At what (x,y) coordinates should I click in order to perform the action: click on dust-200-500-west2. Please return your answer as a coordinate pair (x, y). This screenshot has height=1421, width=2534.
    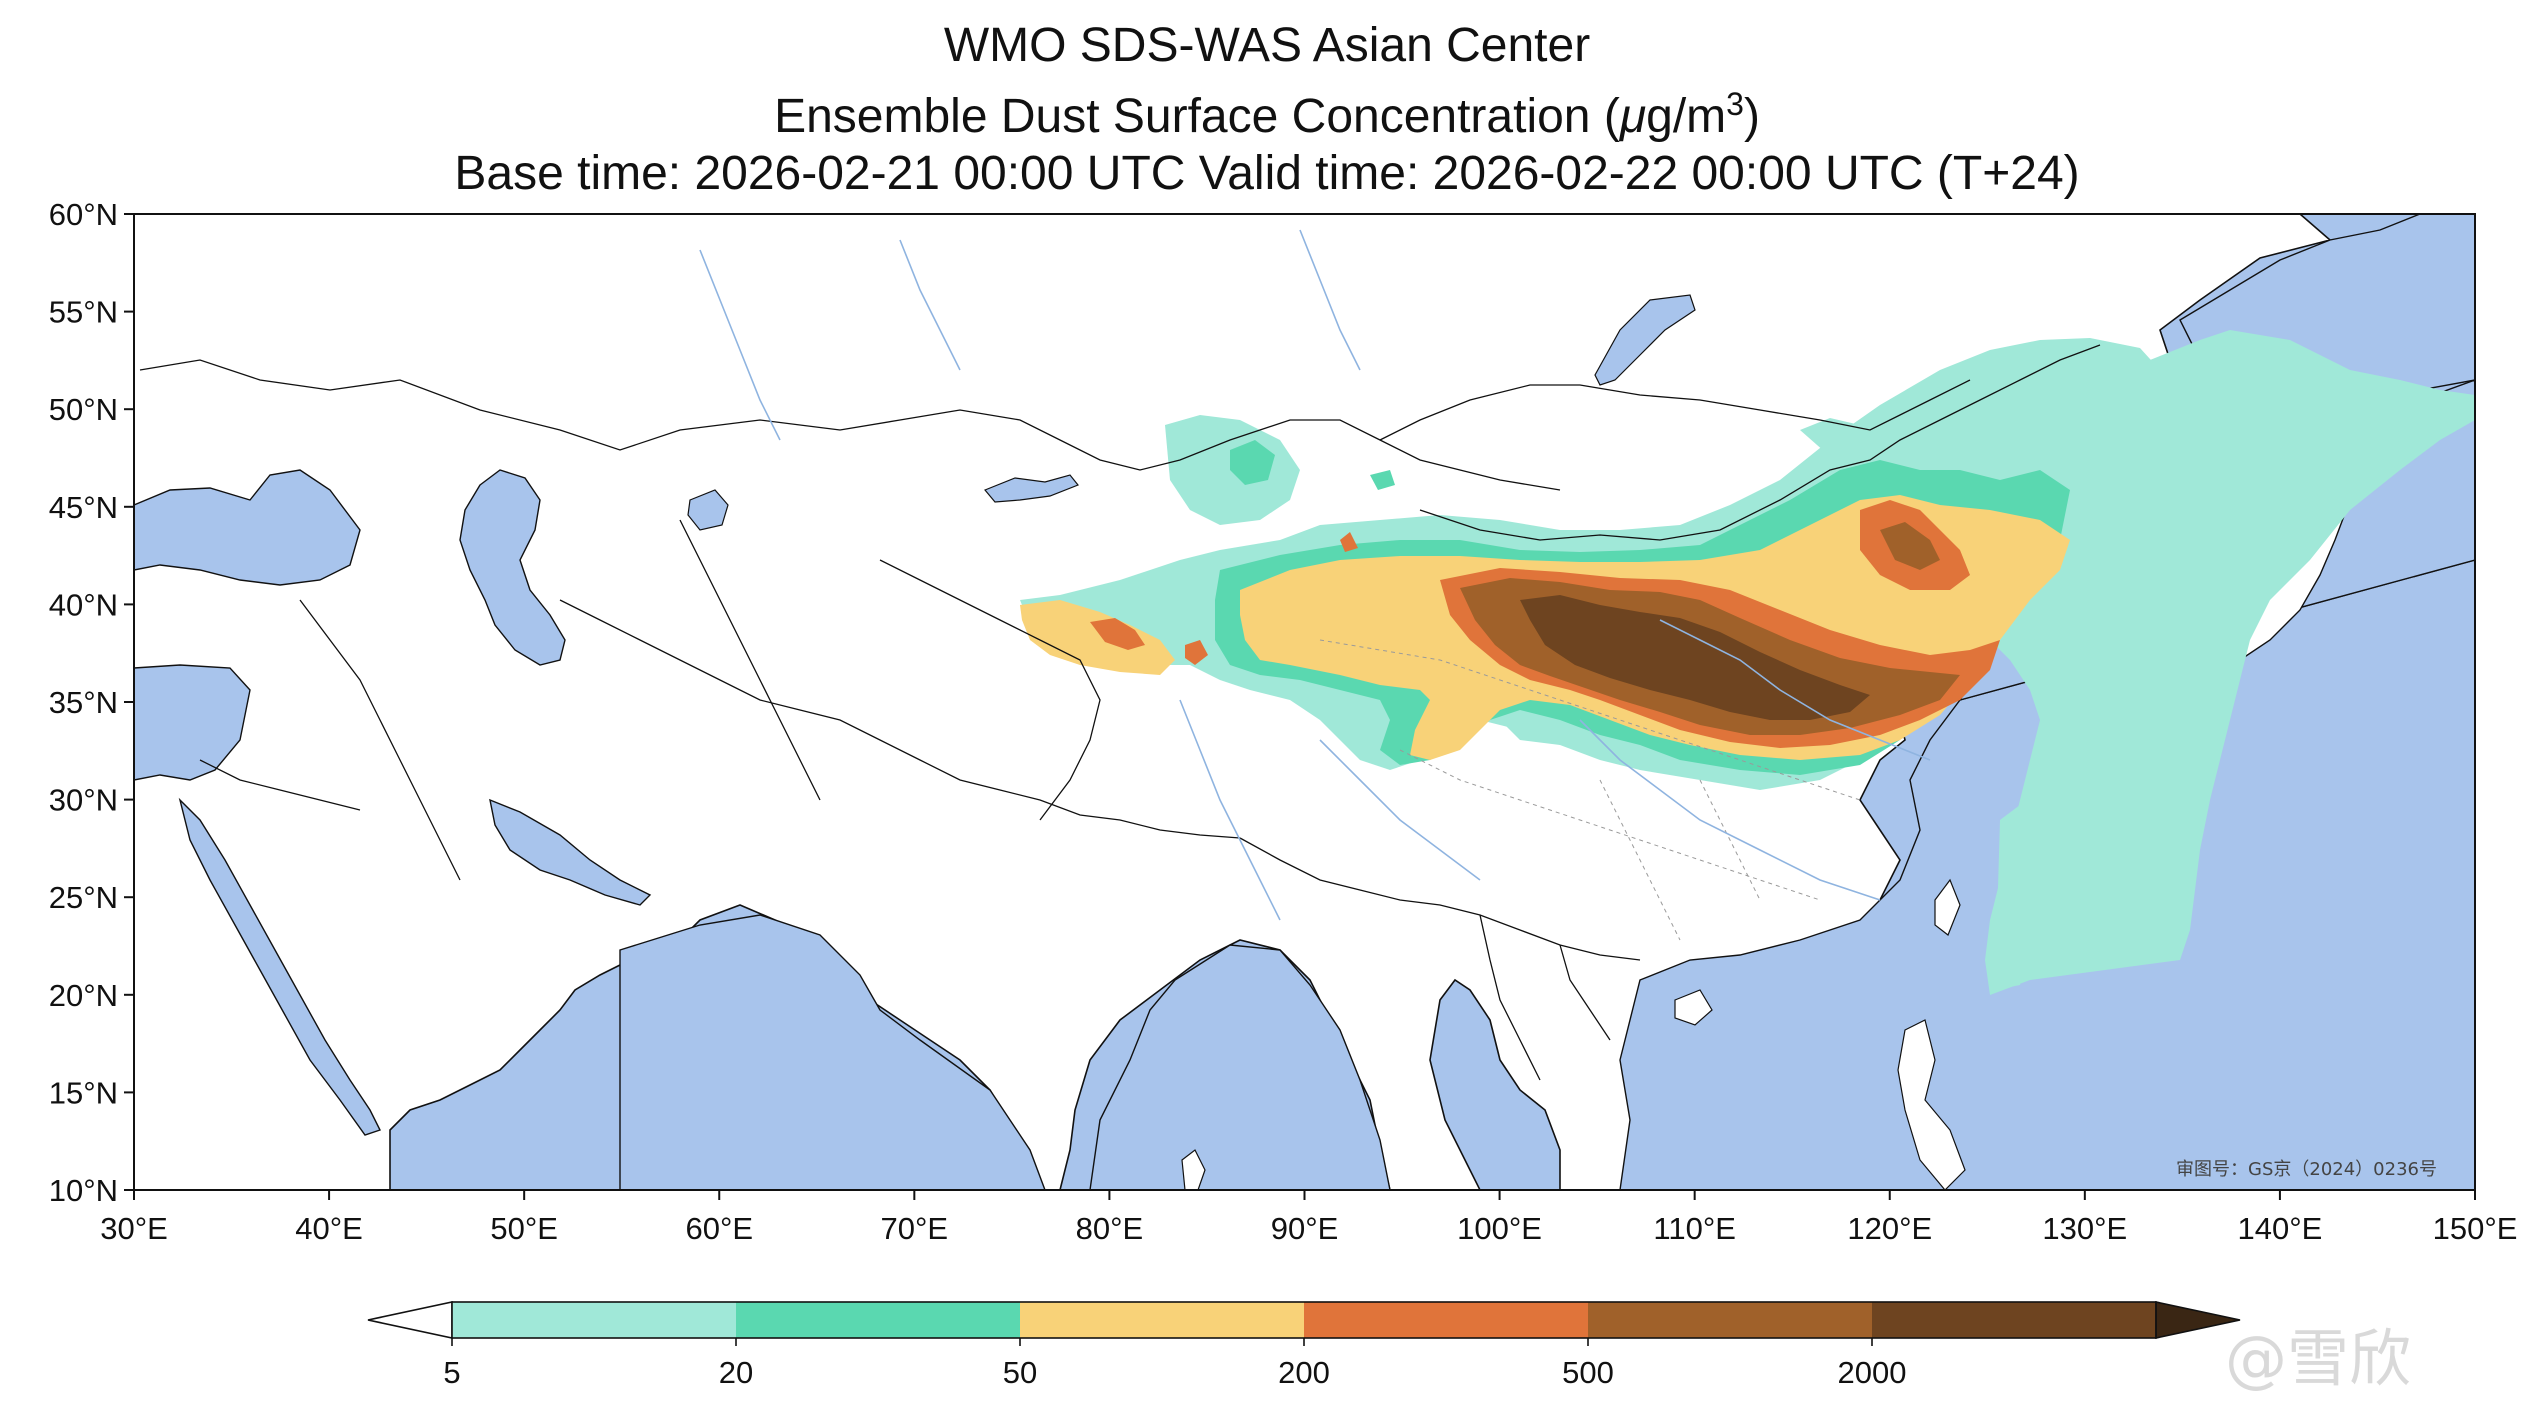
    Looking at the image, I should click on (1196, 652).